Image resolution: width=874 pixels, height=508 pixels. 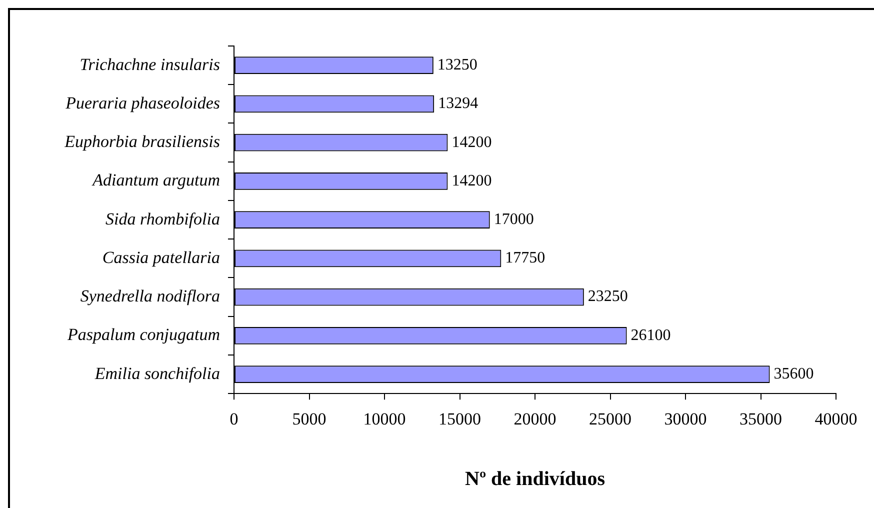 What do you see at coordinates (157, 373) in the screenshot?
I see `y-tick-label: Emilia sonchifolia` at bounding box center [157, 373].